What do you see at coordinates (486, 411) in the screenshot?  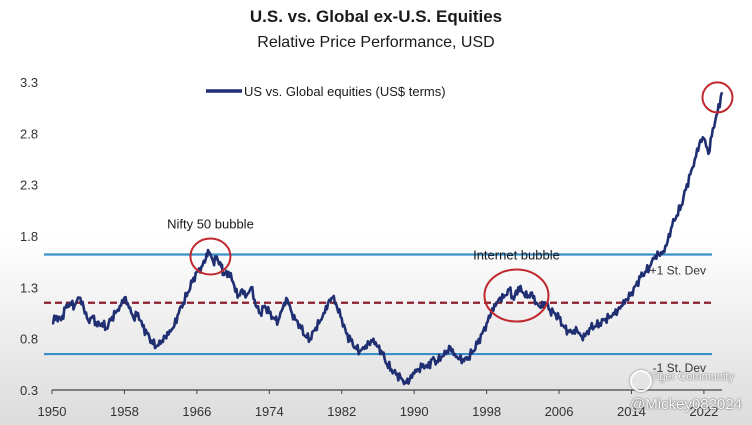 I see `x-tick-label: 1998` at bounding box center [486, 411].